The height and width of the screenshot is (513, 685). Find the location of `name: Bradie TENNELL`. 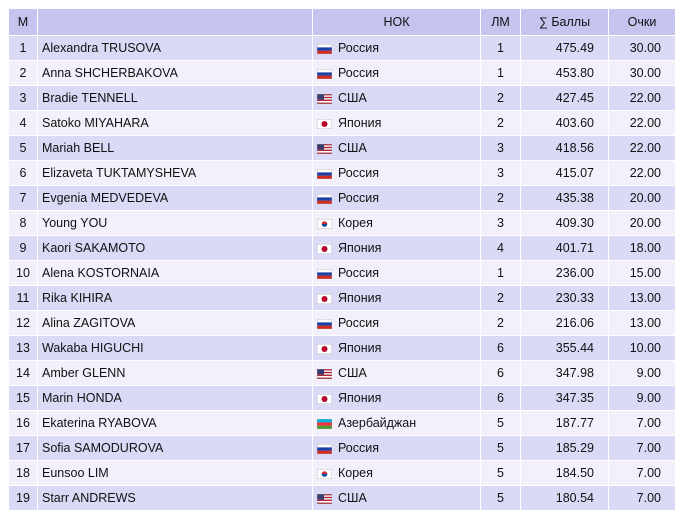

name: Bradie TENNELL is located at coordinates (90, 98).